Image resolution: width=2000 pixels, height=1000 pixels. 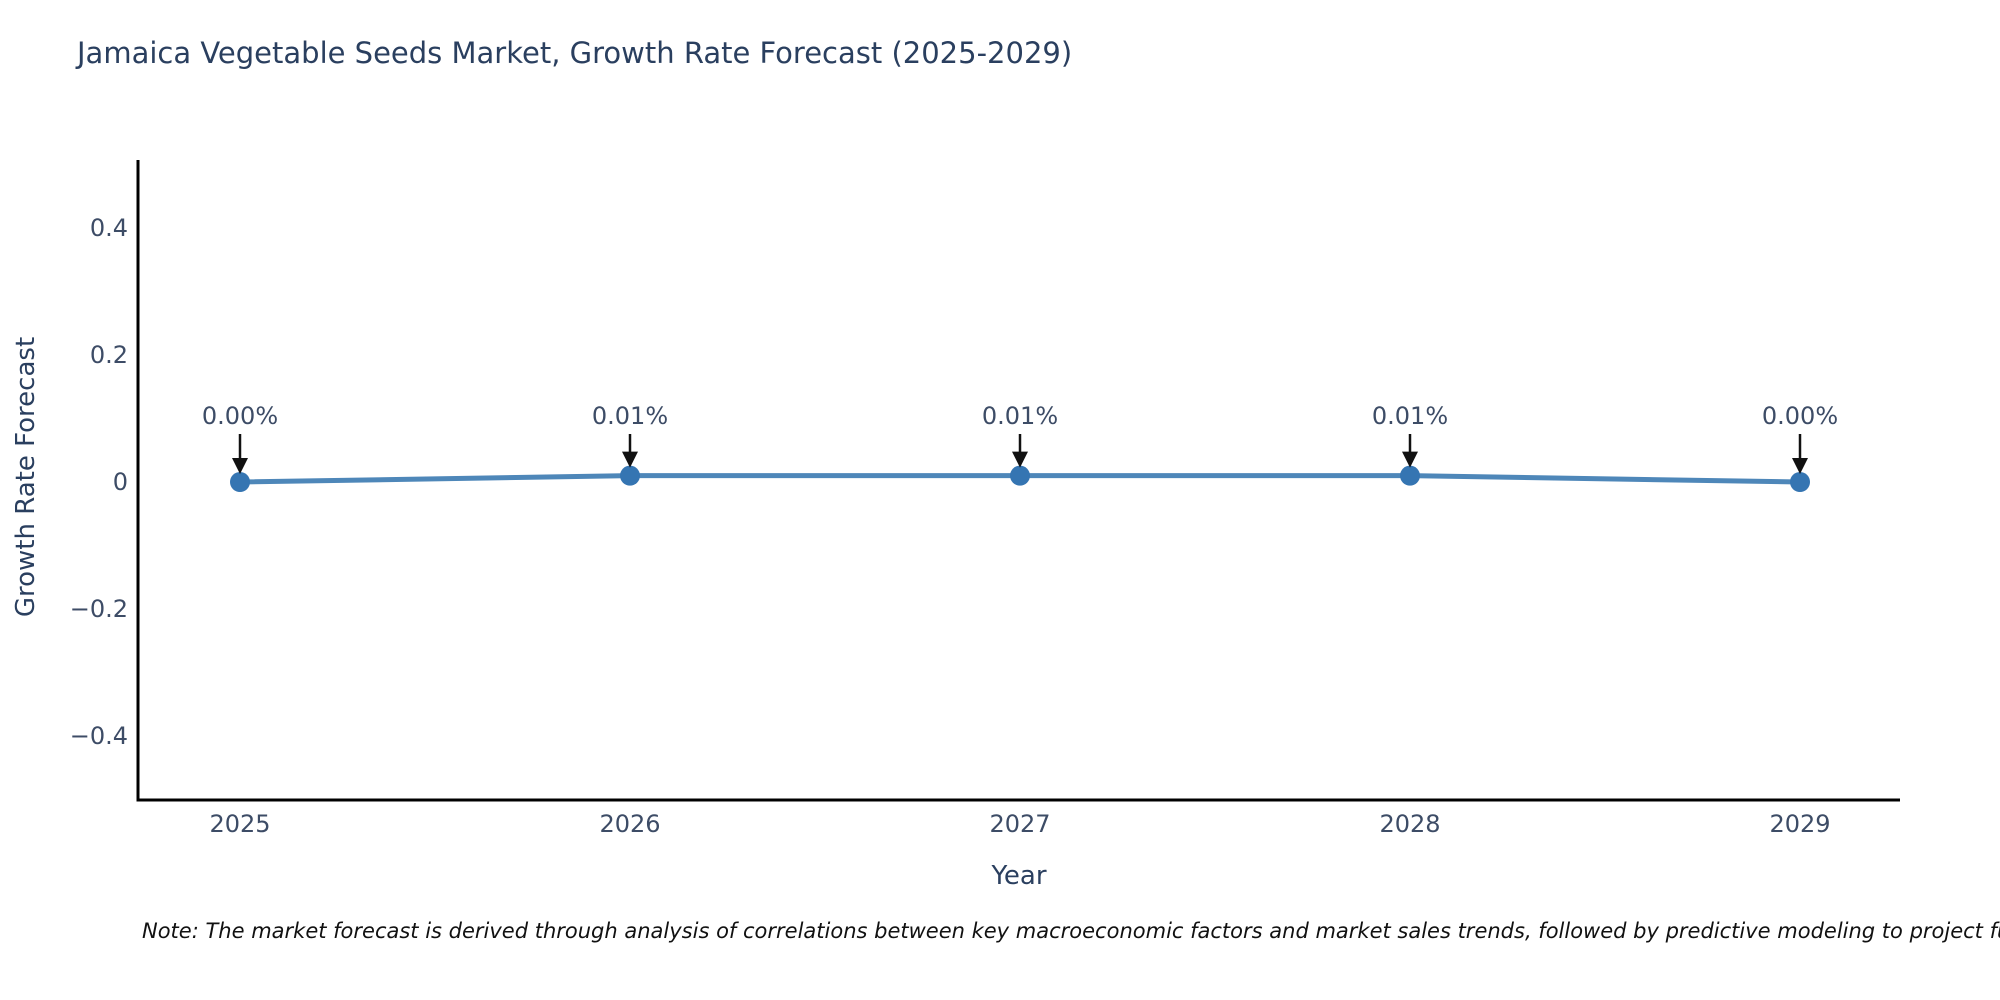 I want to click on x-tick-label: 2028, so click(x=1409, y=824).